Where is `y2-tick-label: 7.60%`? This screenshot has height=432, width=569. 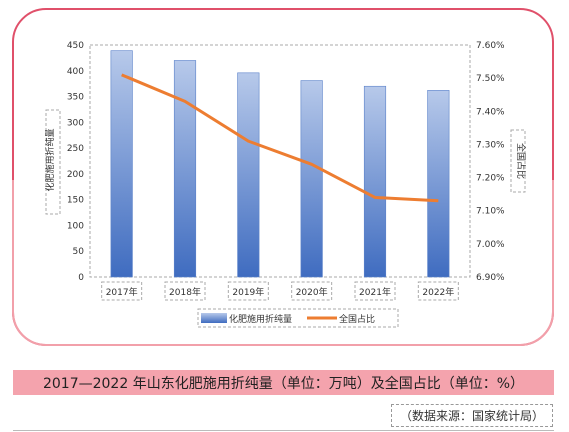
y2-tick-label: 7.60% is located at coordinates (490, 46).